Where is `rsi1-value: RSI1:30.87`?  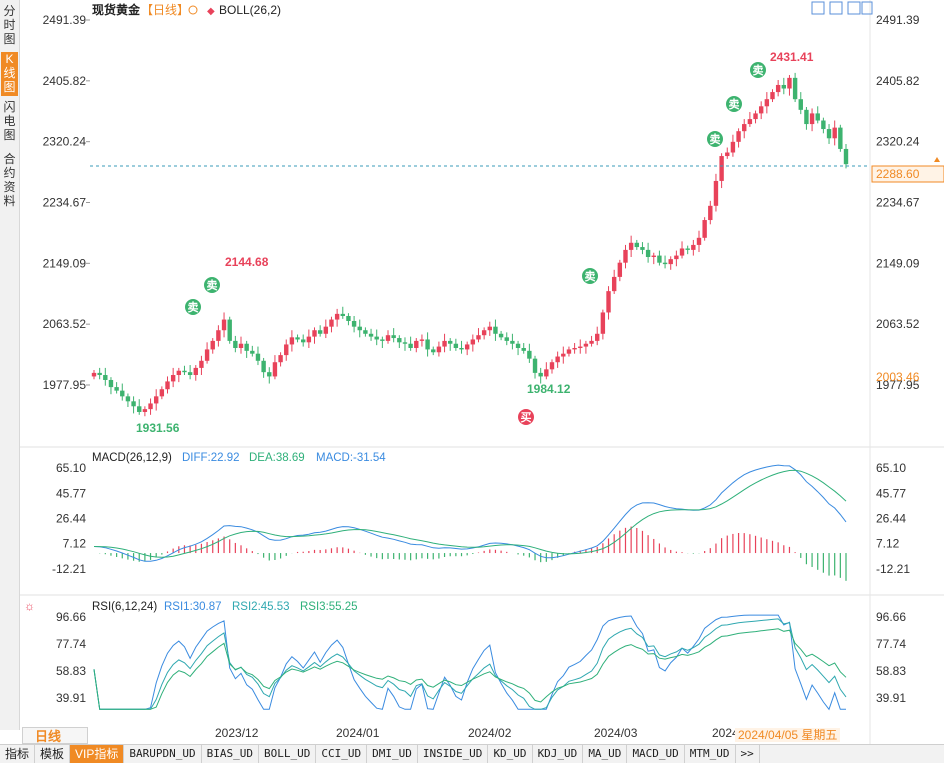 rsi1-value: RSI1:30.87 is located at coordinates (193, 607).